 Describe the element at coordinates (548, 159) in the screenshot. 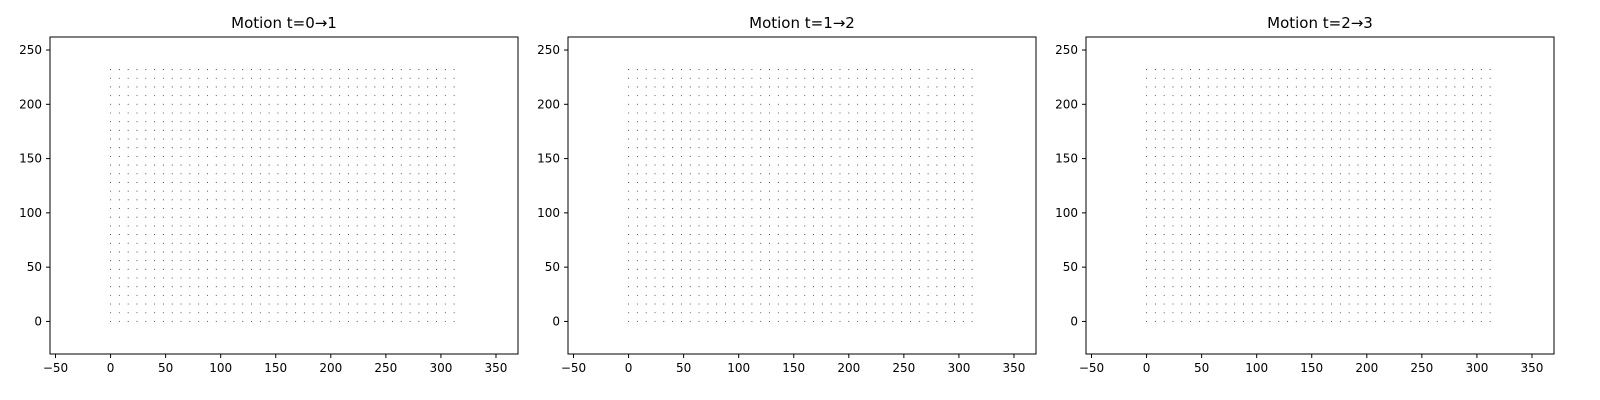

I see `y-tick-label: 150` at that location.